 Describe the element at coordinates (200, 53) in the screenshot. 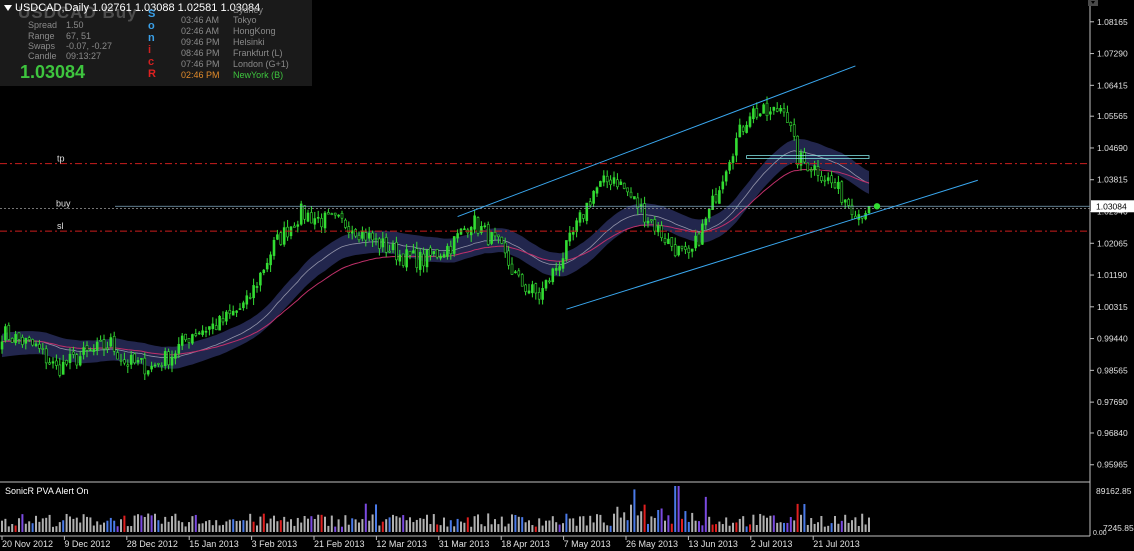

I see `session-time-frankfurt: 08:46 PM` at that location.